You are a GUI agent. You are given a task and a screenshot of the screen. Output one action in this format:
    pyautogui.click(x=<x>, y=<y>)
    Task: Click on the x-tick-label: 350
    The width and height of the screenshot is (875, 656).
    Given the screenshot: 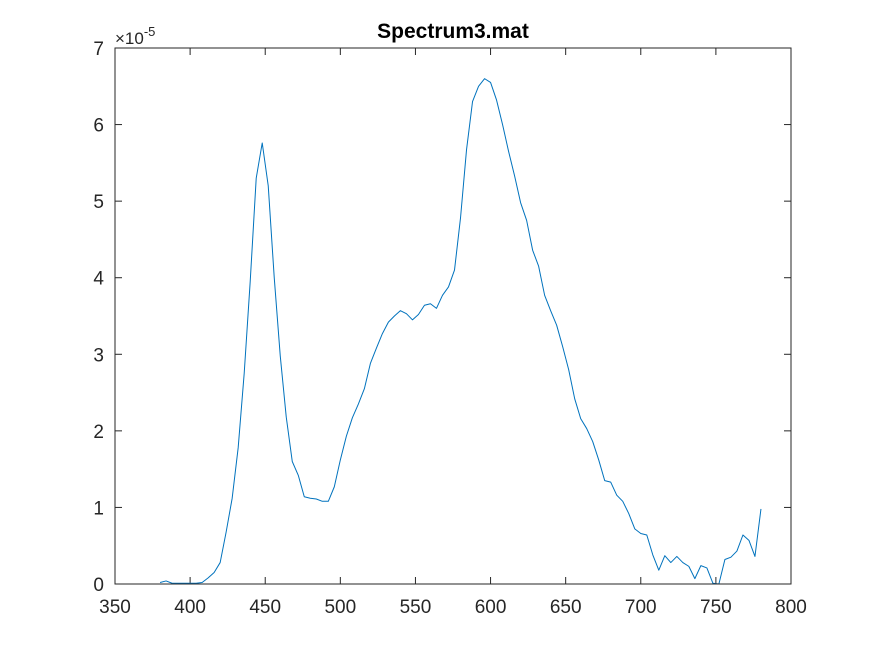 What is the action you would take?
    pyautogui.click(x=115, y=607)
    